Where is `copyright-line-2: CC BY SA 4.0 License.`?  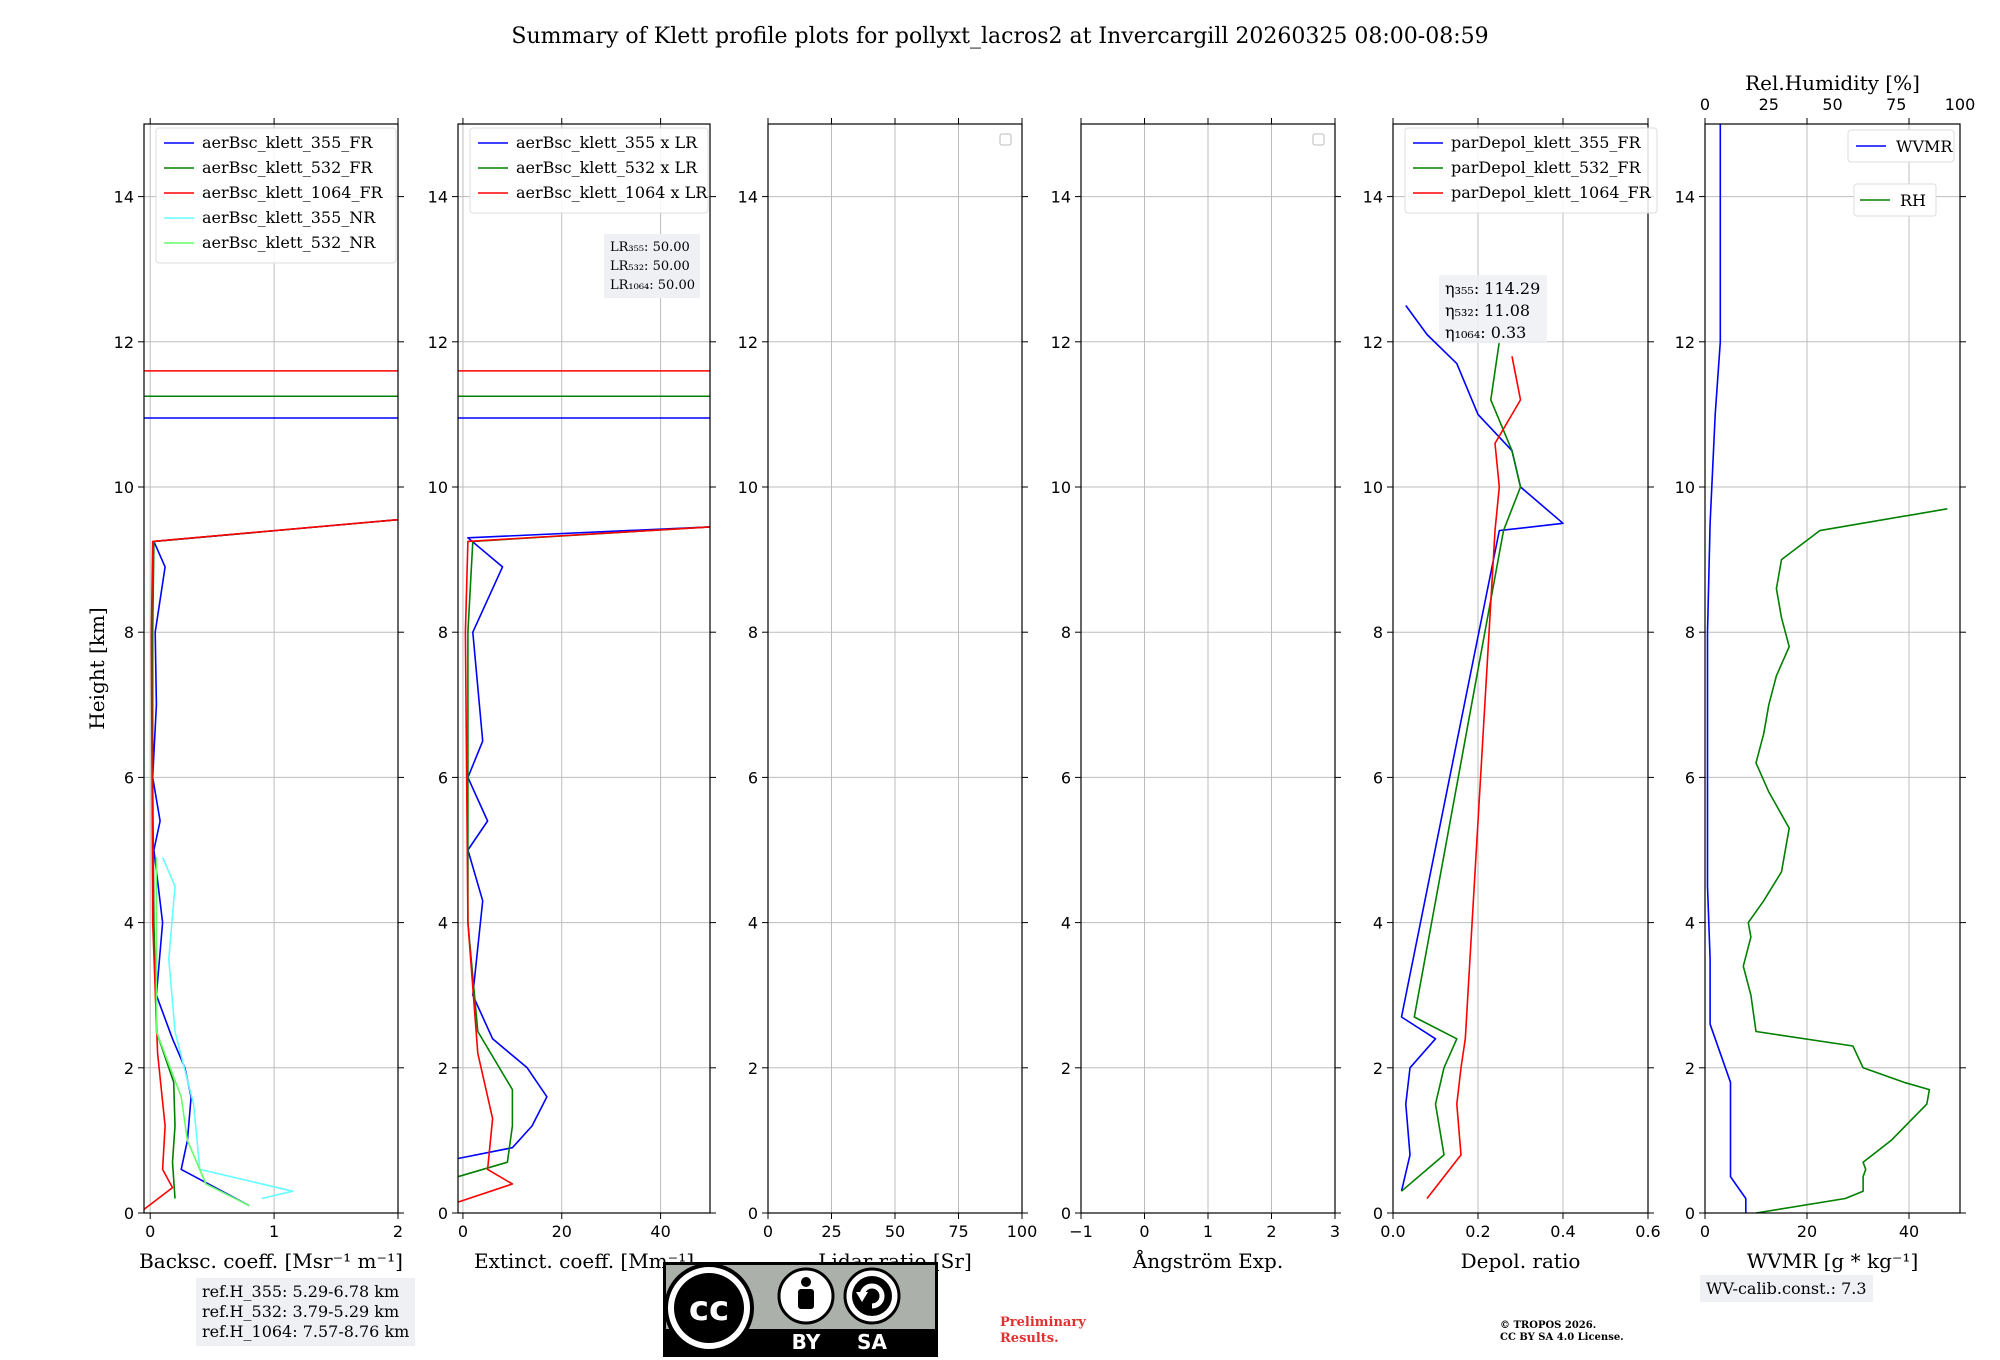
copyright-line-2: CC BY SA 4.0 License. is located at coordinates (1562, 1337).